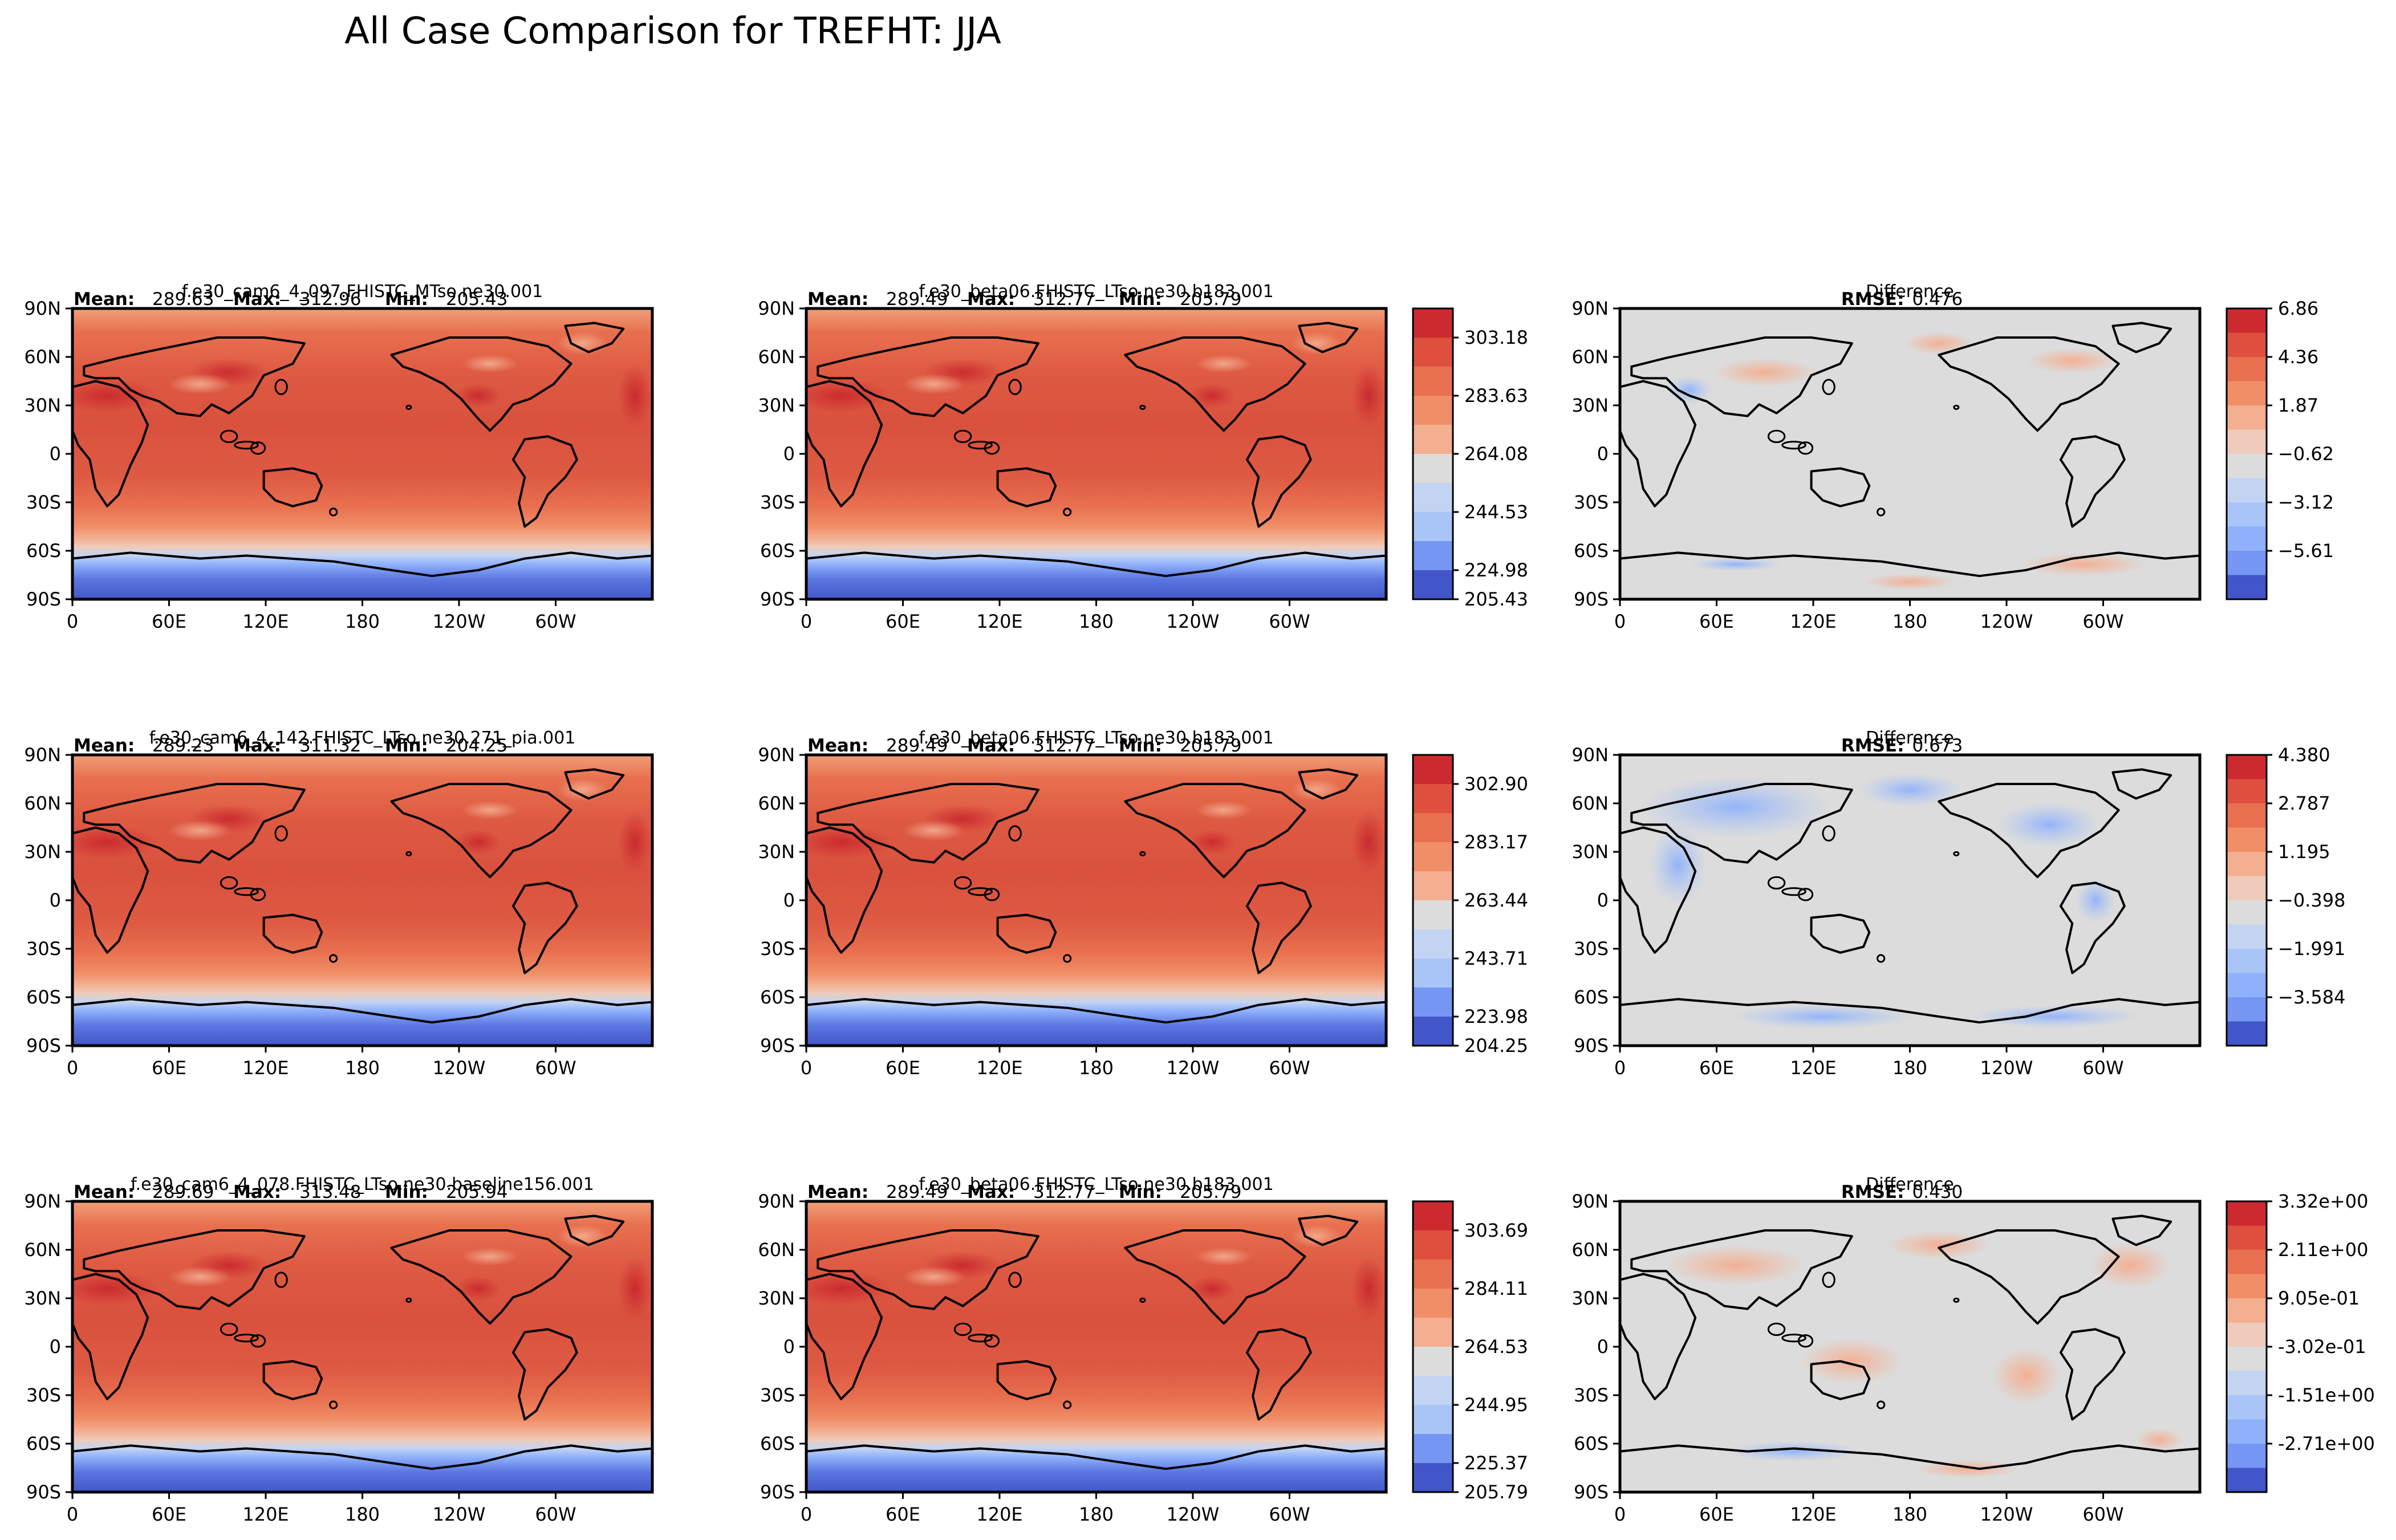  I want to click on reference-colorbar: 303.69 284.11 264.53 244.95 225.37 205.79, so click(1470, 1351).